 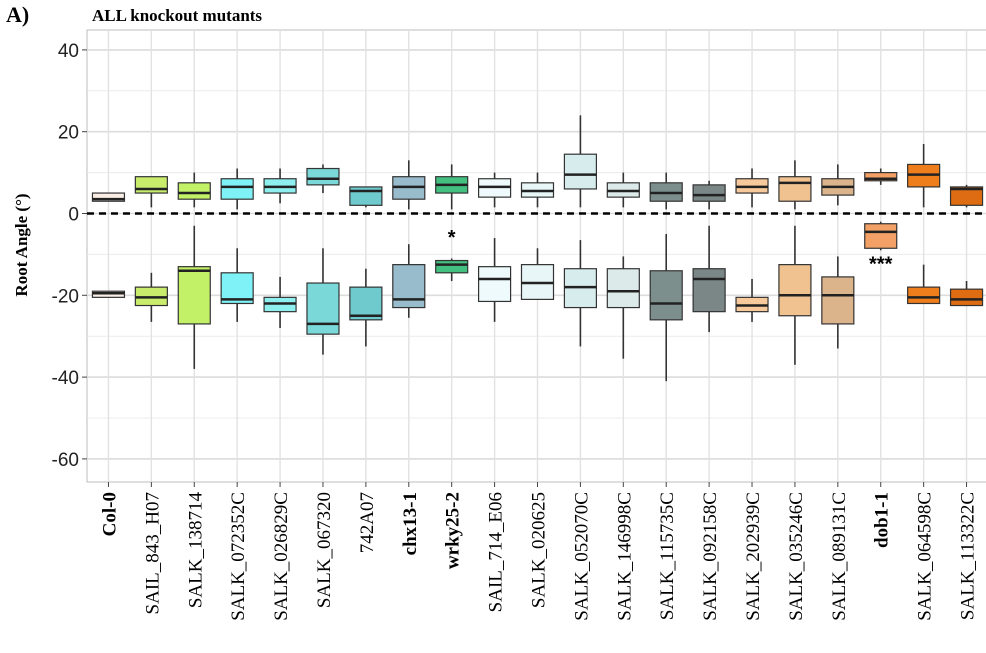 I want to click on y-tick-label: -20, so click(x=65, y=296).